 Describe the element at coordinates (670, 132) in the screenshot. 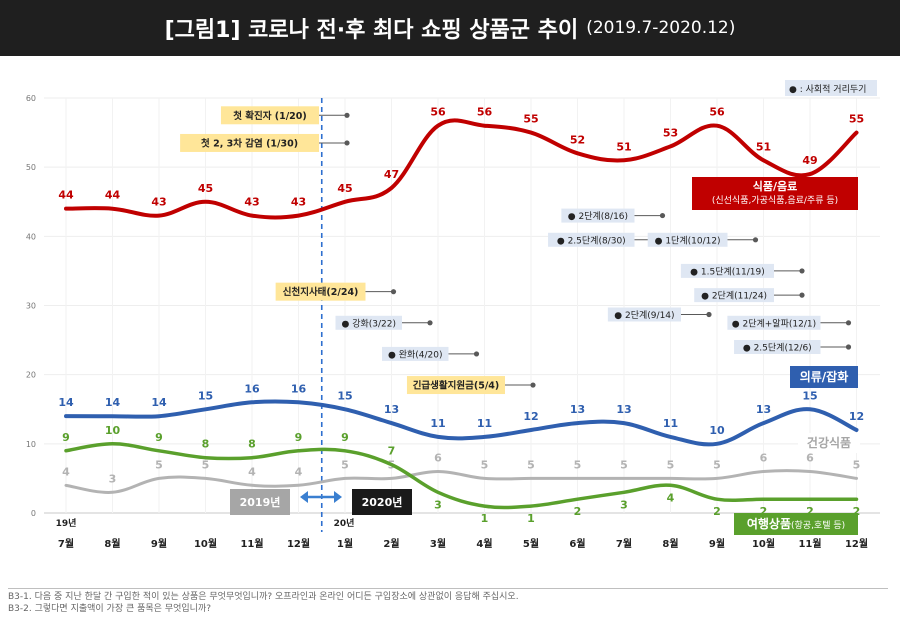

I see `data-label: 53` at that location.